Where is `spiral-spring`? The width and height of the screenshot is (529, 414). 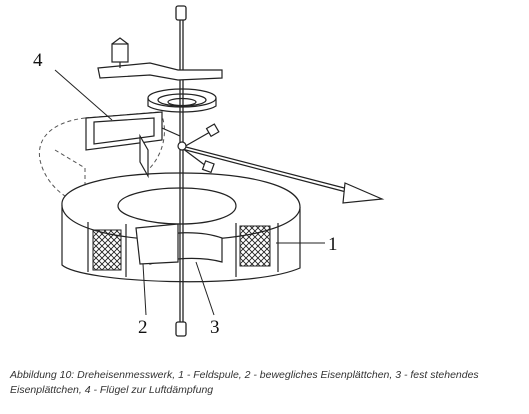
spiral-spring is located at coordinates (182, 100).